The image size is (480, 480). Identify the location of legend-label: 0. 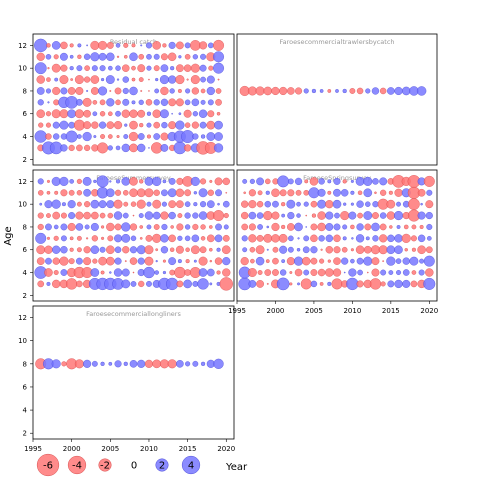
(134, 466).